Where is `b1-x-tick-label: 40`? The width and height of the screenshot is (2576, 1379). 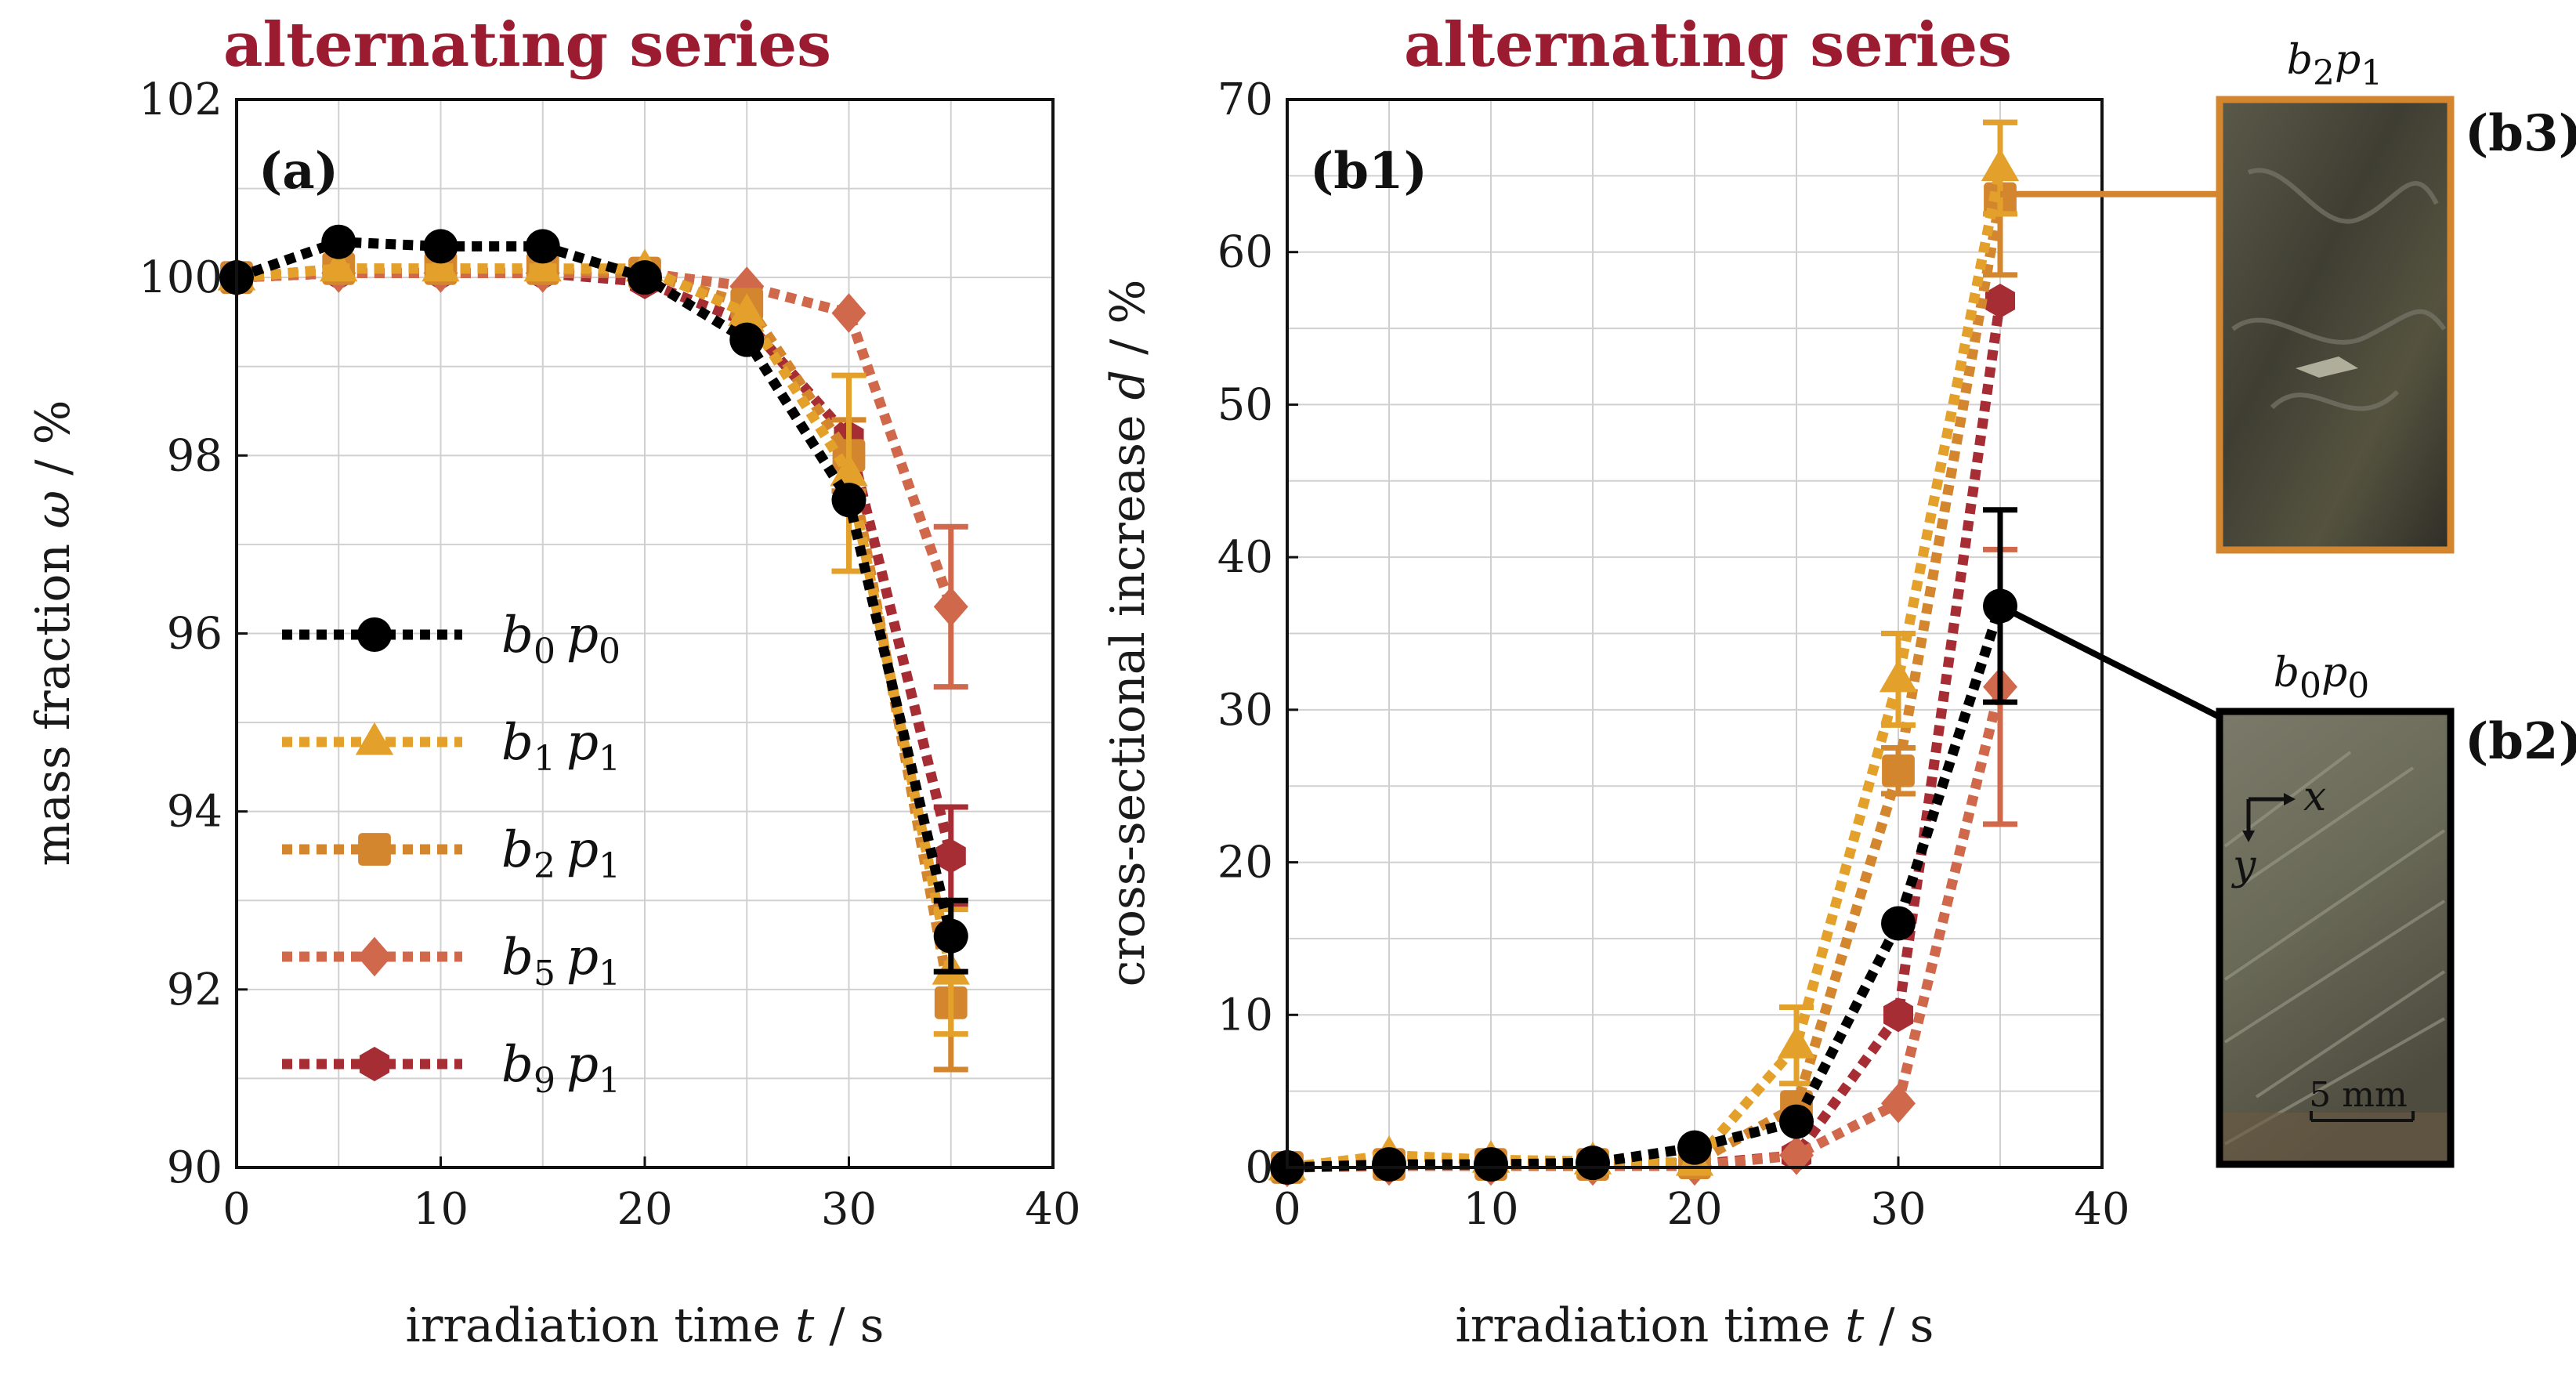 b1-x-tick-label: 40 is located at coordinates (2102, 1209).